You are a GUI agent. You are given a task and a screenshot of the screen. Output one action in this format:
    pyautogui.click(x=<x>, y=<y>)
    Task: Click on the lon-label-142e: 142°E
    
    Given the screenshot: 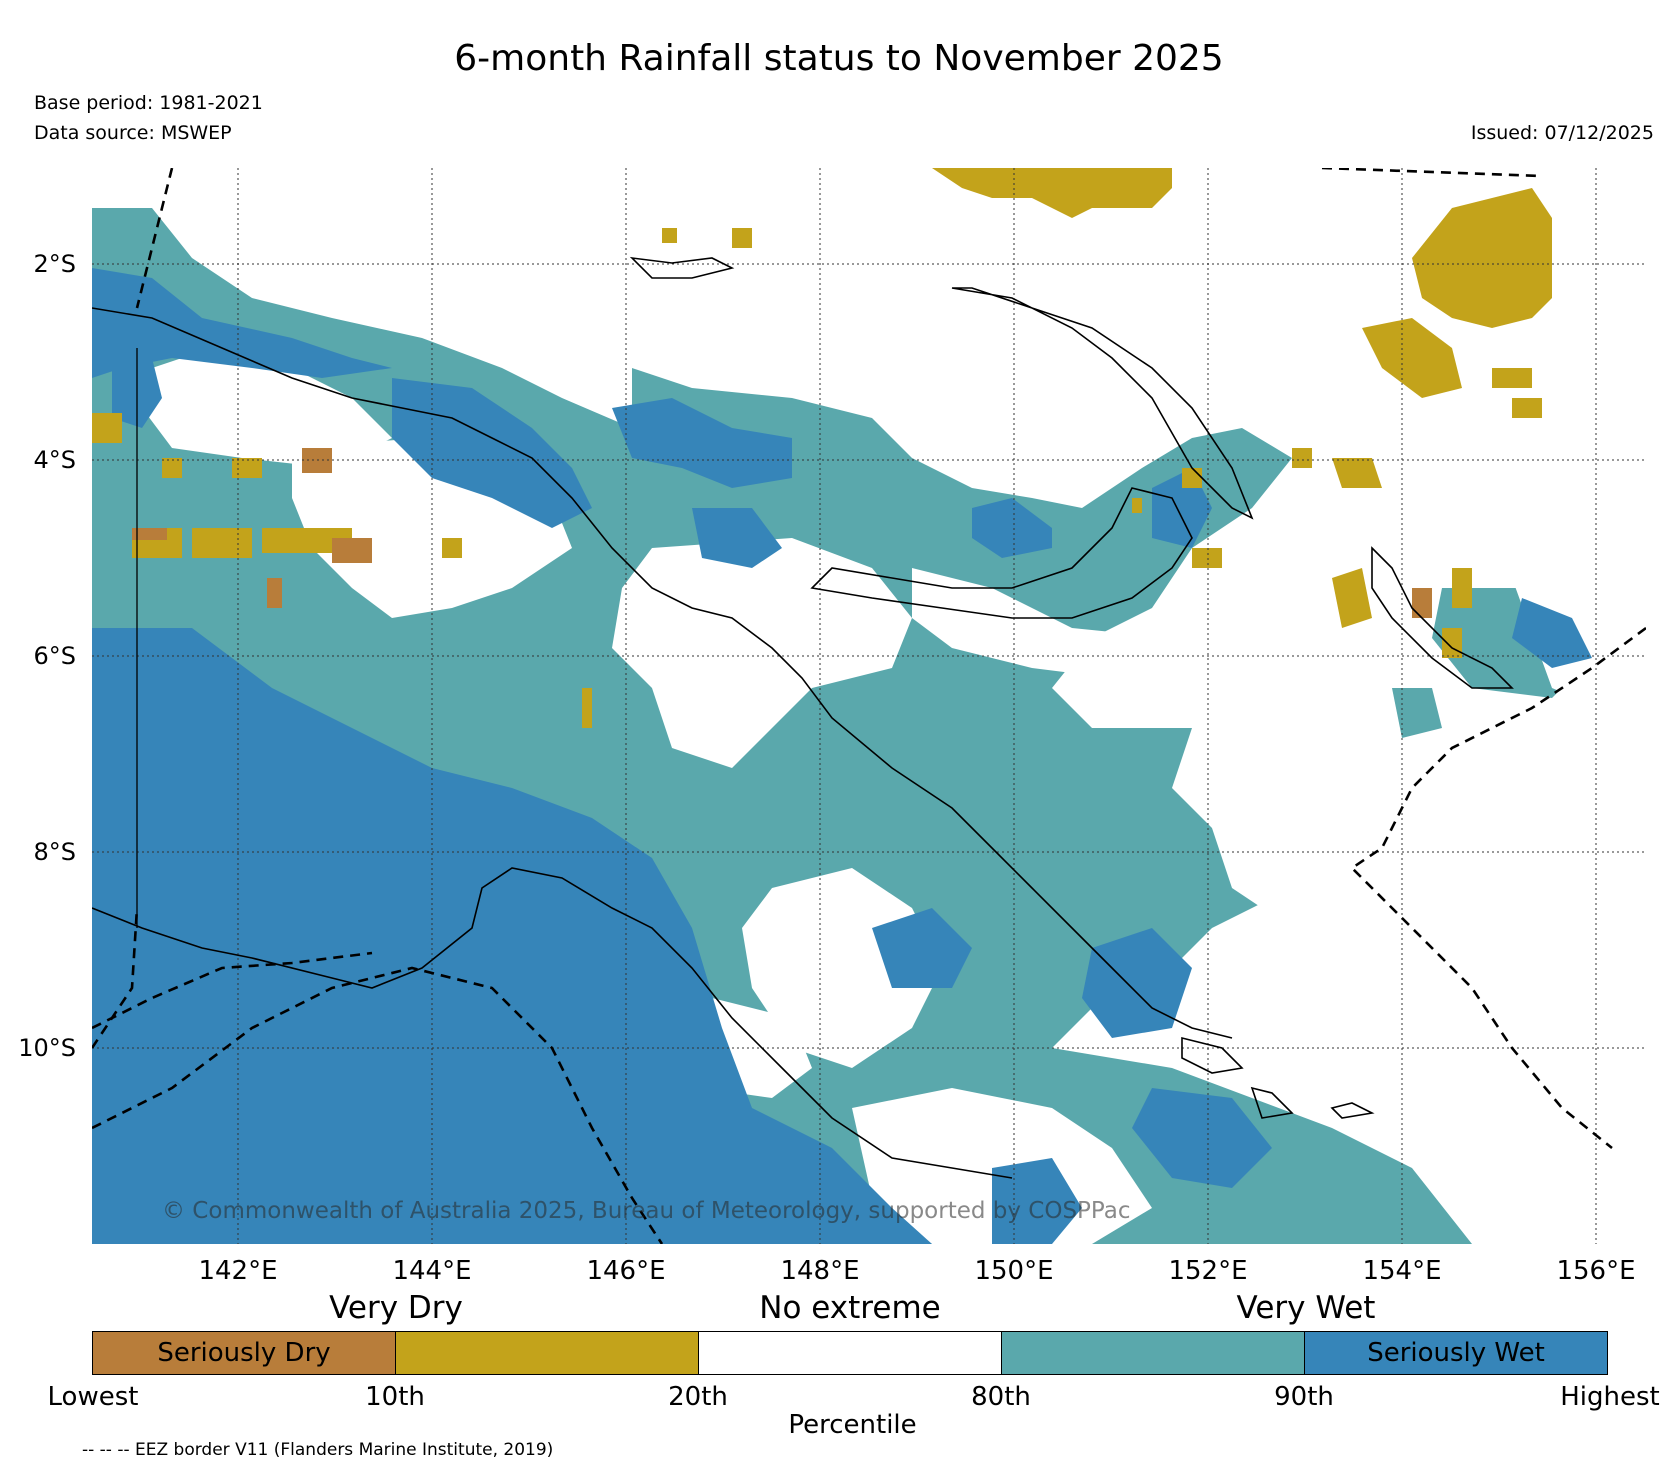 What is the action you would take?
    pyautogui.click(x=238, y=1271)
    